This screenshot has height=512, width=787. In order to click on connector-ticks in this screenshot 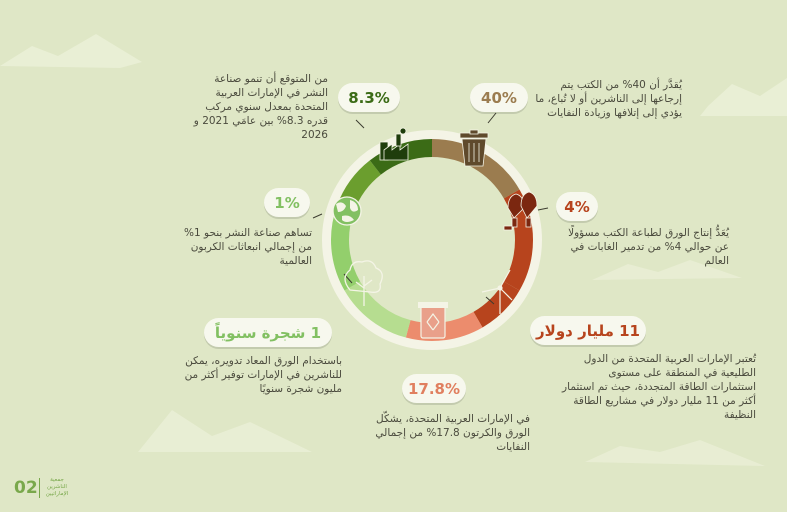, I will do `click(430, 208)`.